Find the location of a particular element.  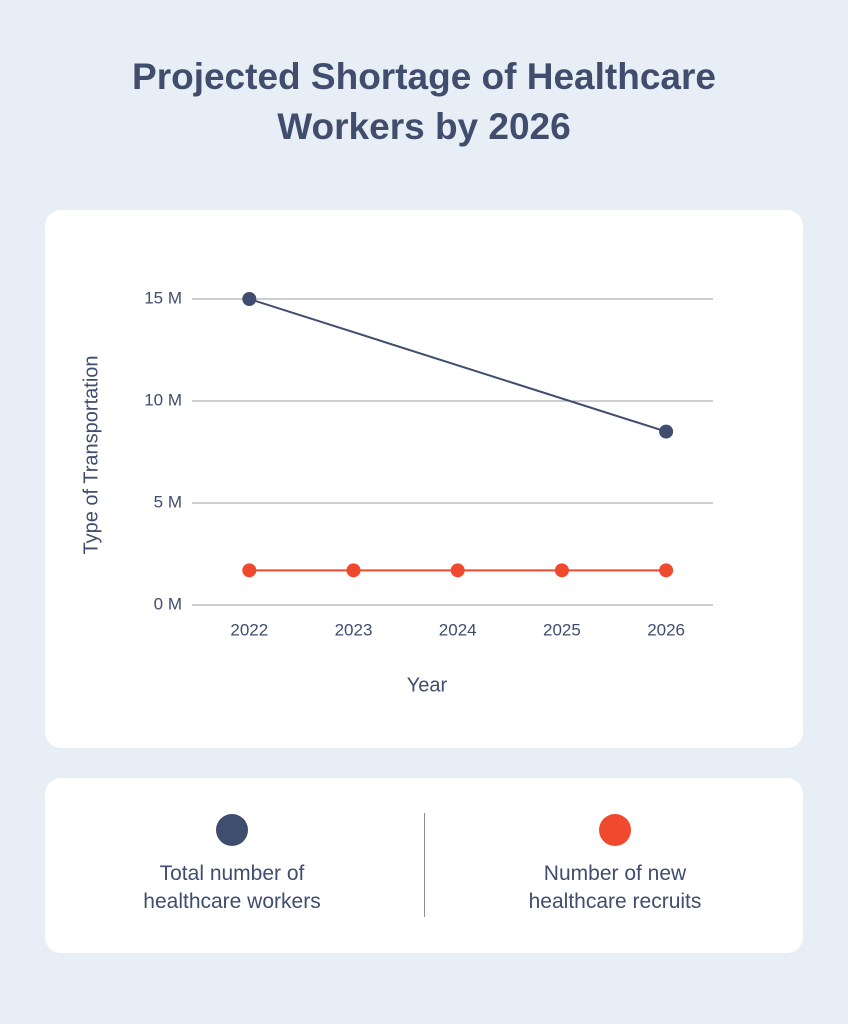

x-tick-label: 2022 is located at coordinates (249, 629).